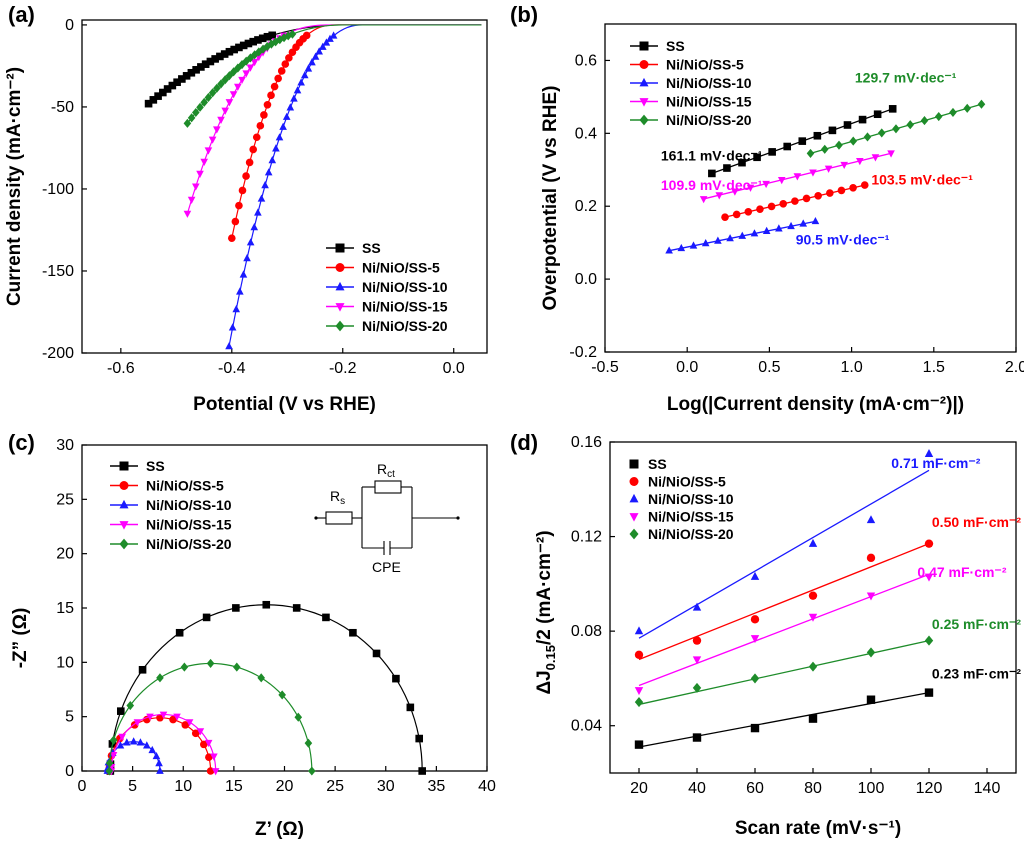  I want to click on x-tick-label: 0.0, so click(454, 368).